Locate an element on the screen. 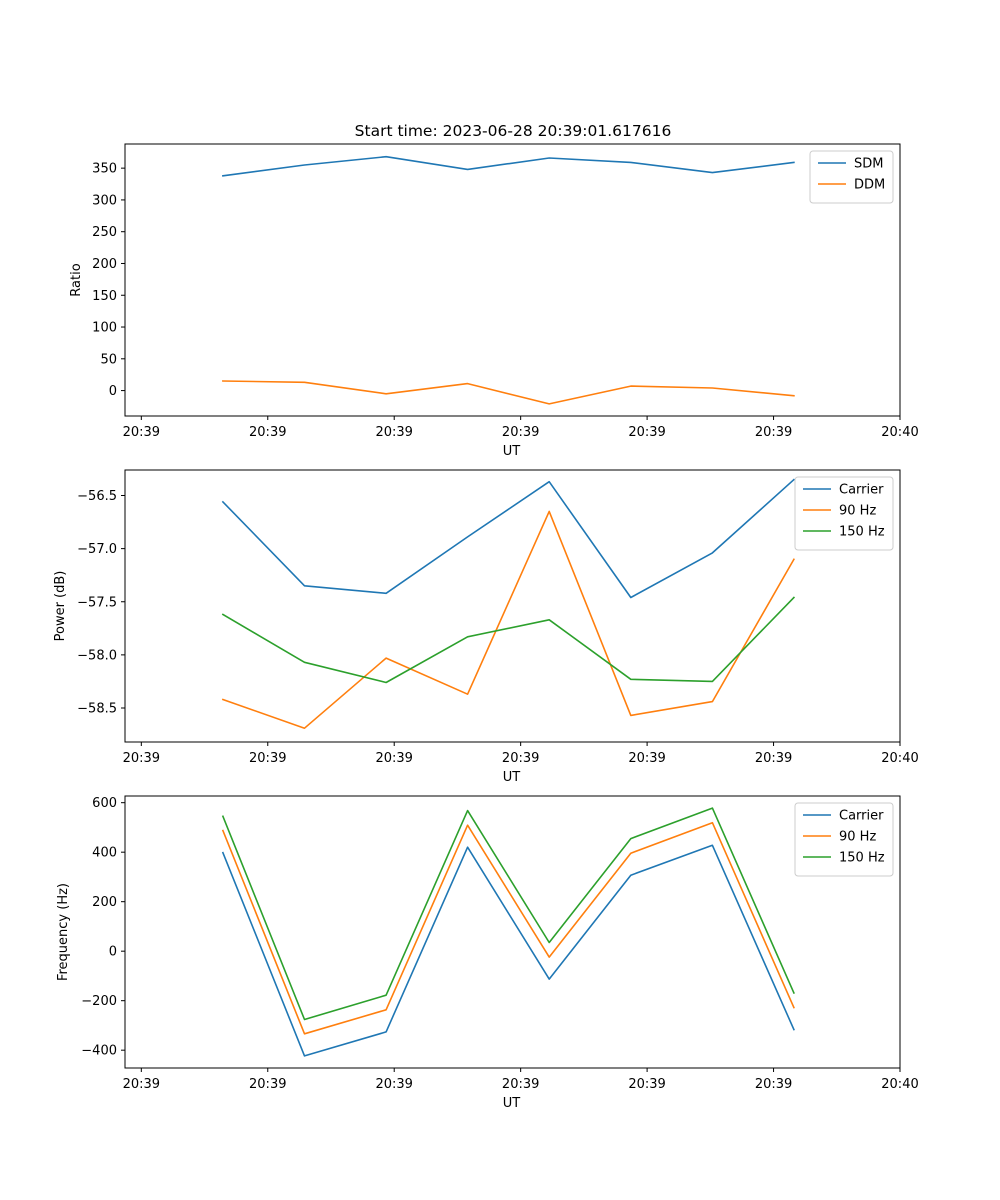 This screenshot has height=1200, width=1000. y-axis-label: Frequency (Hz) is located at coordinates (63, 932).